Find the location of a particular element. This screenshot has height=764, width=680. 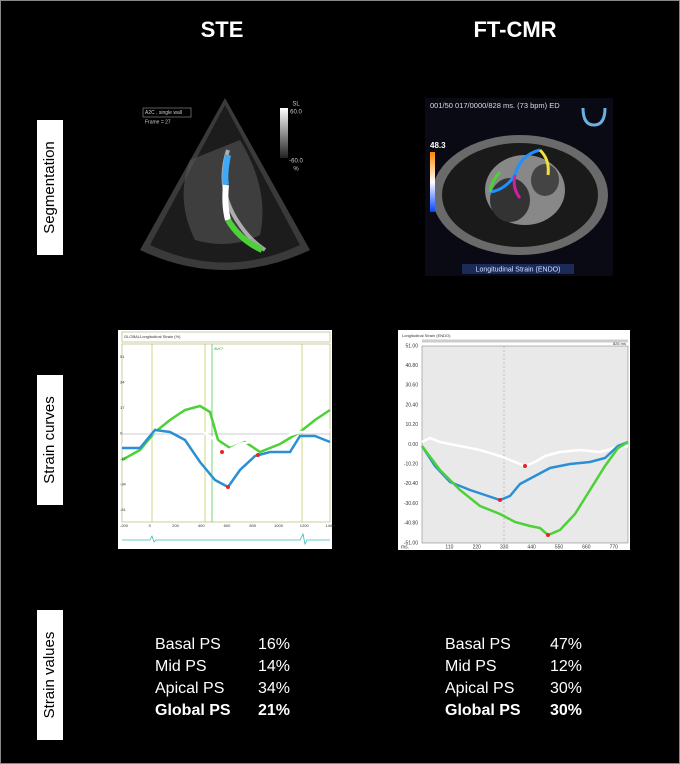

ste-plot-title: Longitudinal Strain (%) is located at coordinates (160, 336).